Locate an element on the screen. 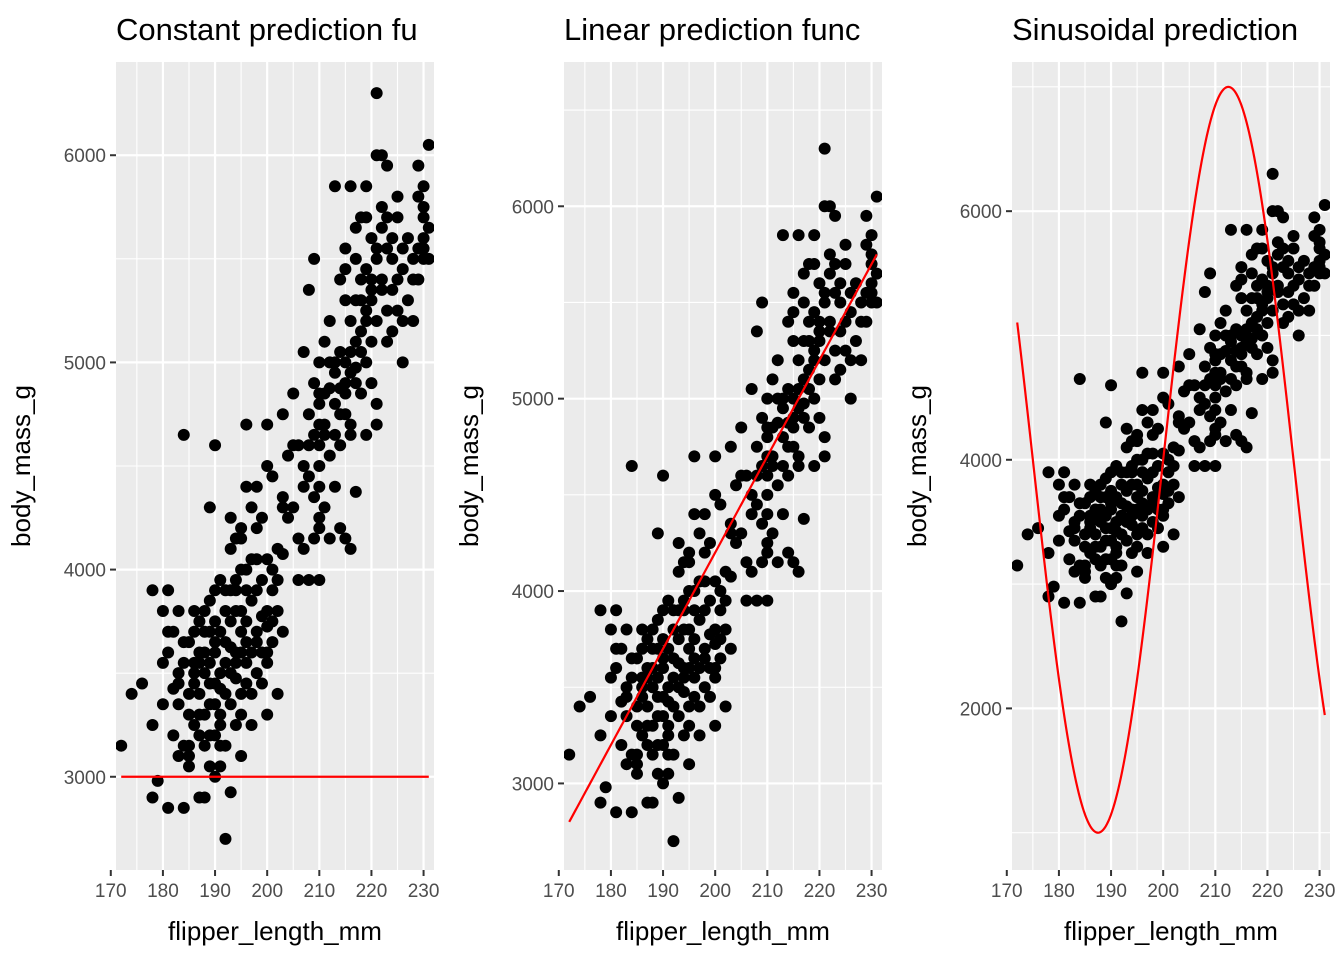 This screenshot has width=1344, height=960. x-tick-label: 220 is located at coordinates (820, 891).